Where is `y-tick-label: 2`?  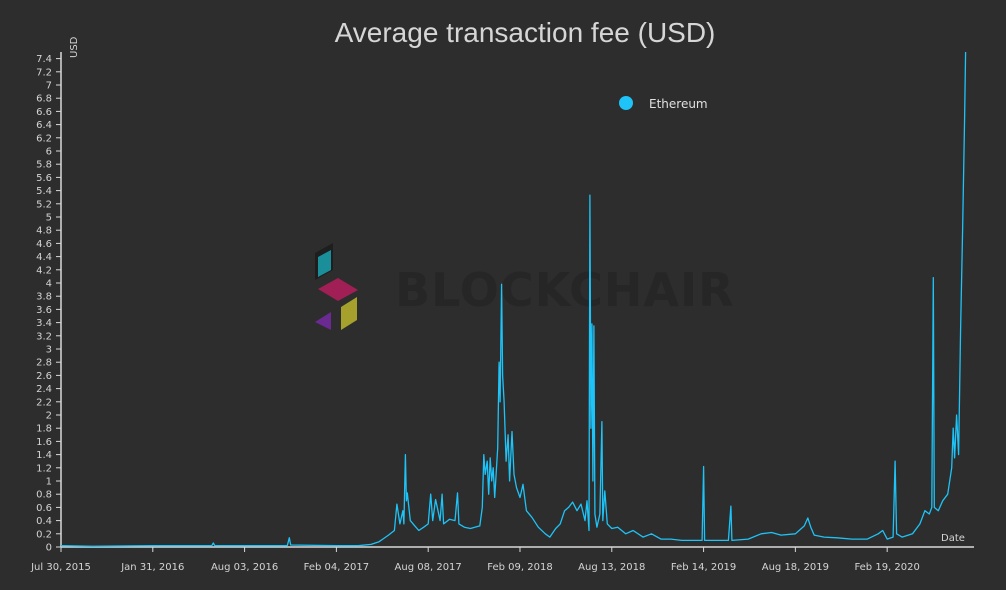 y-tick-label: 2 is located at coordinates (49, 416).